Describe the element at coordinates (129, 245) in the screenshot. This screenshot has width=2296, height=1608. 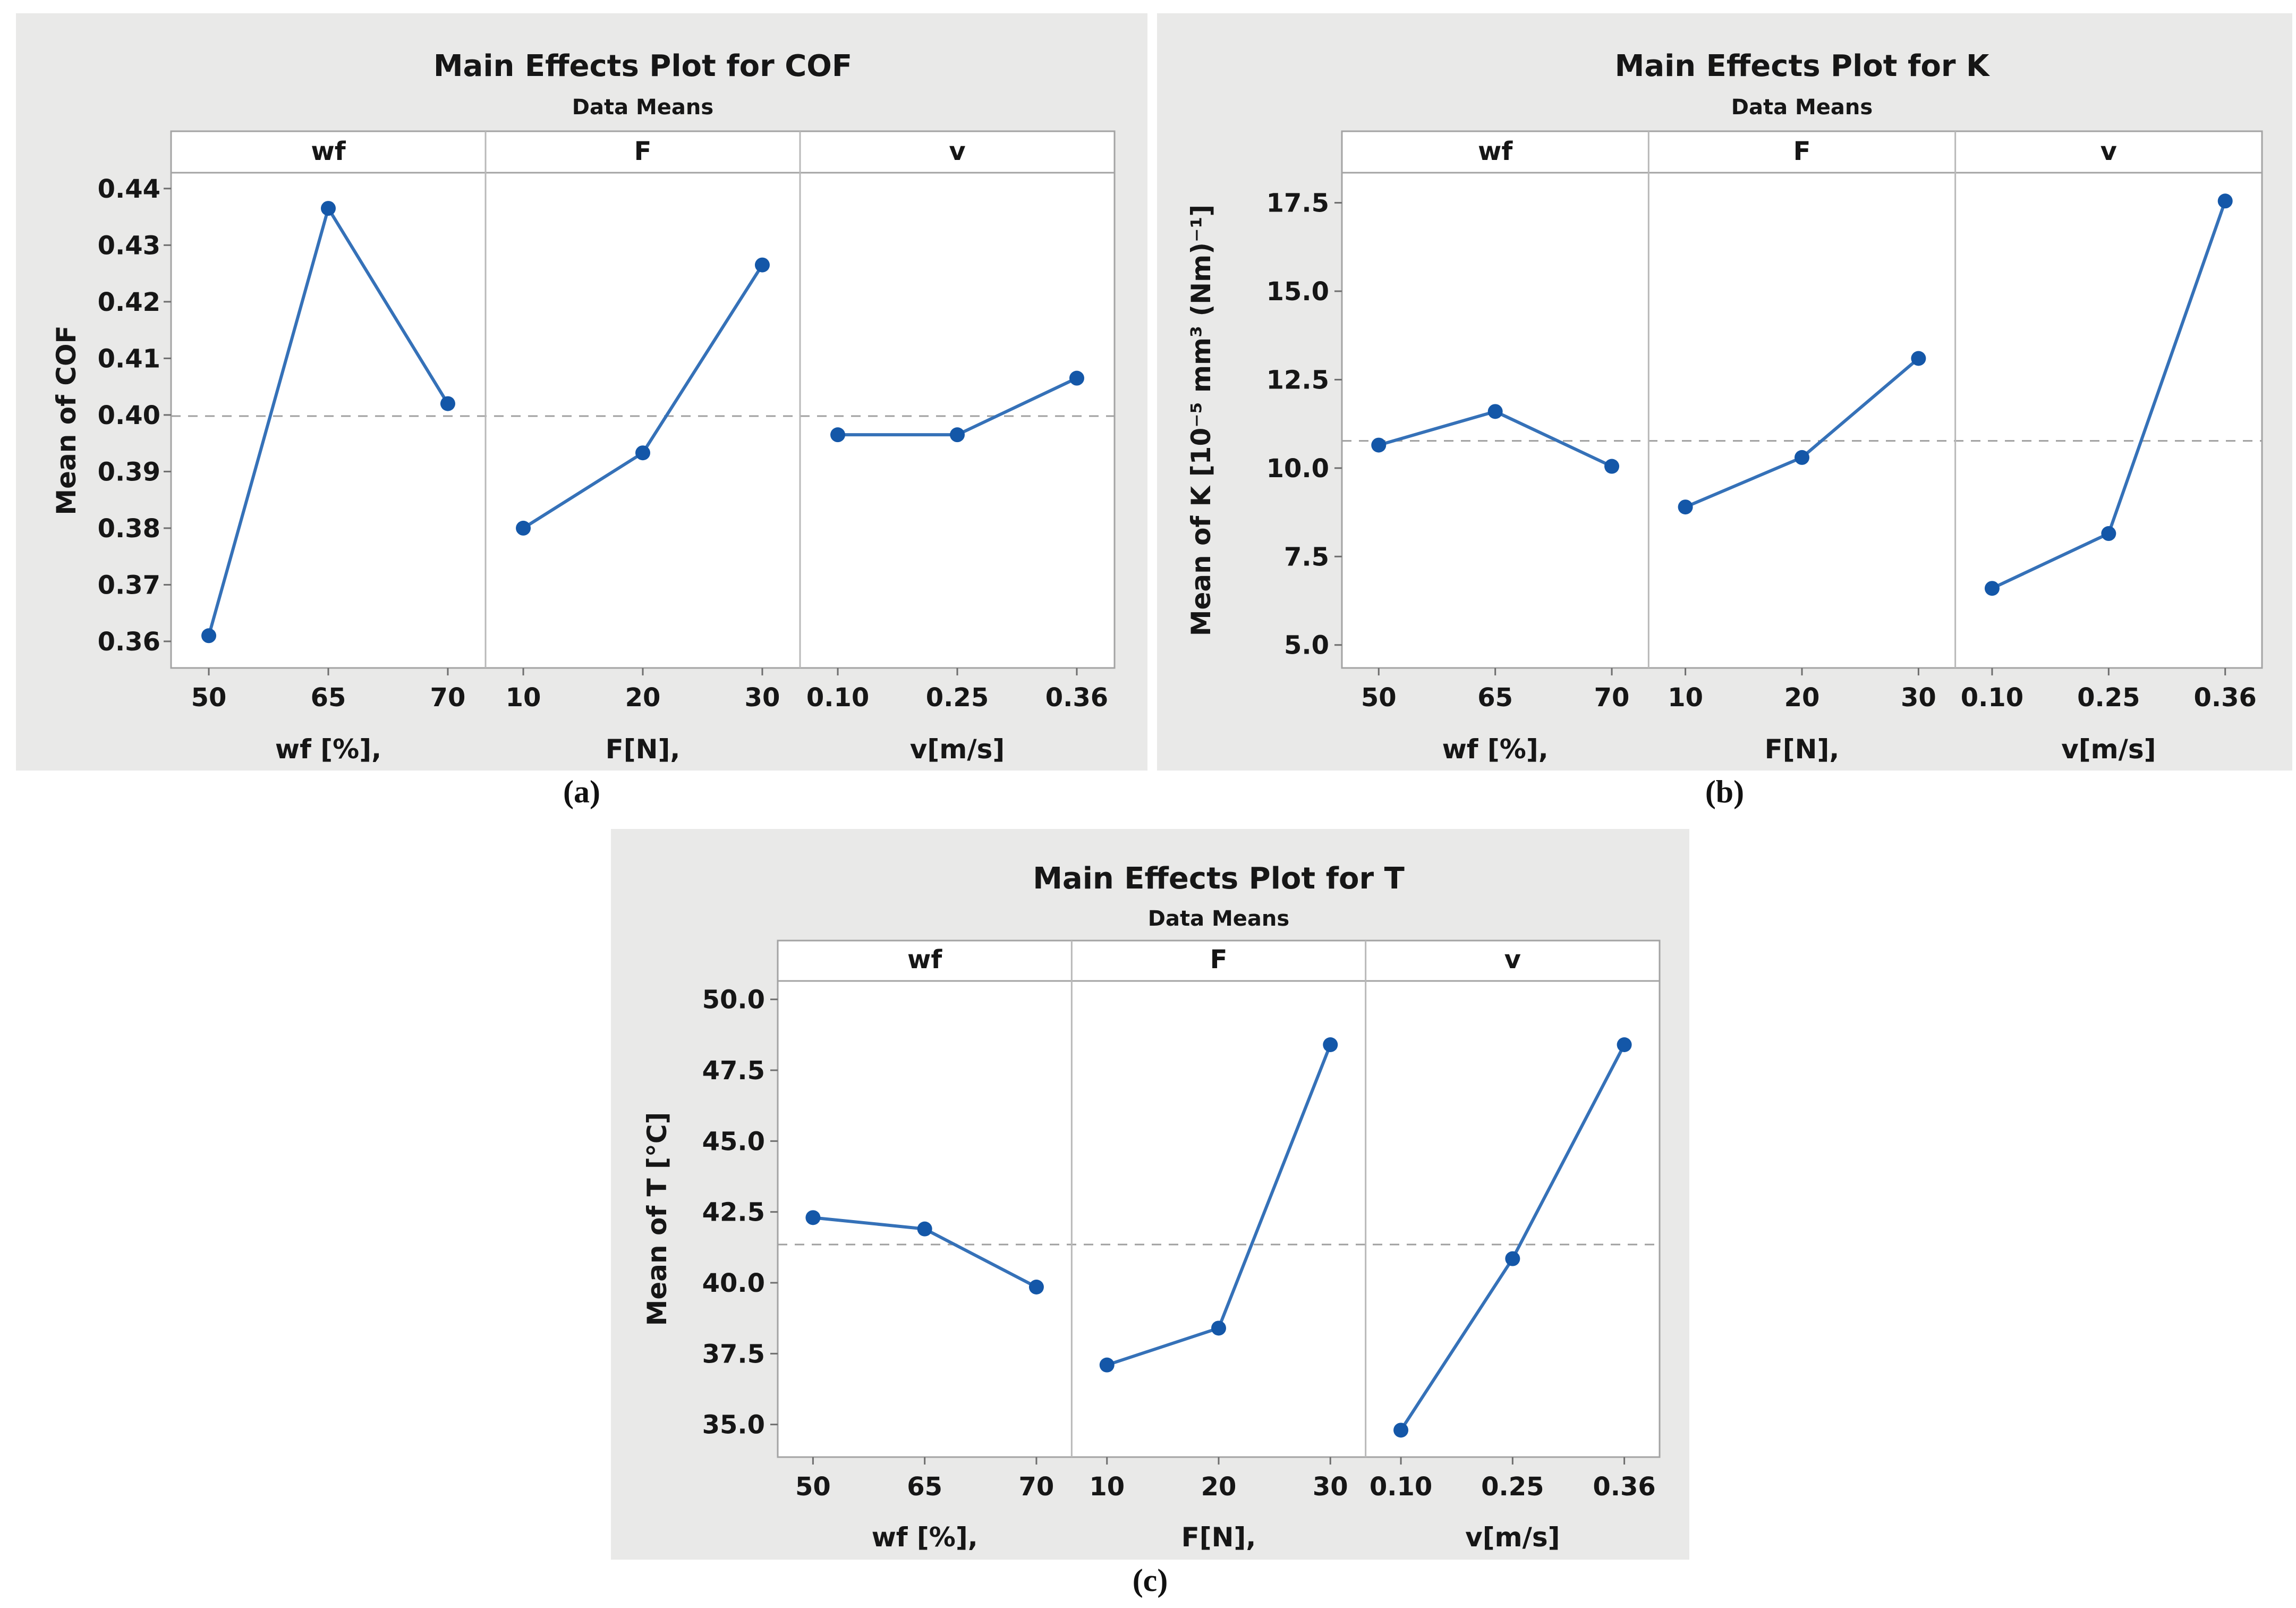
I see `y-tick-label: 0.43` at that location.